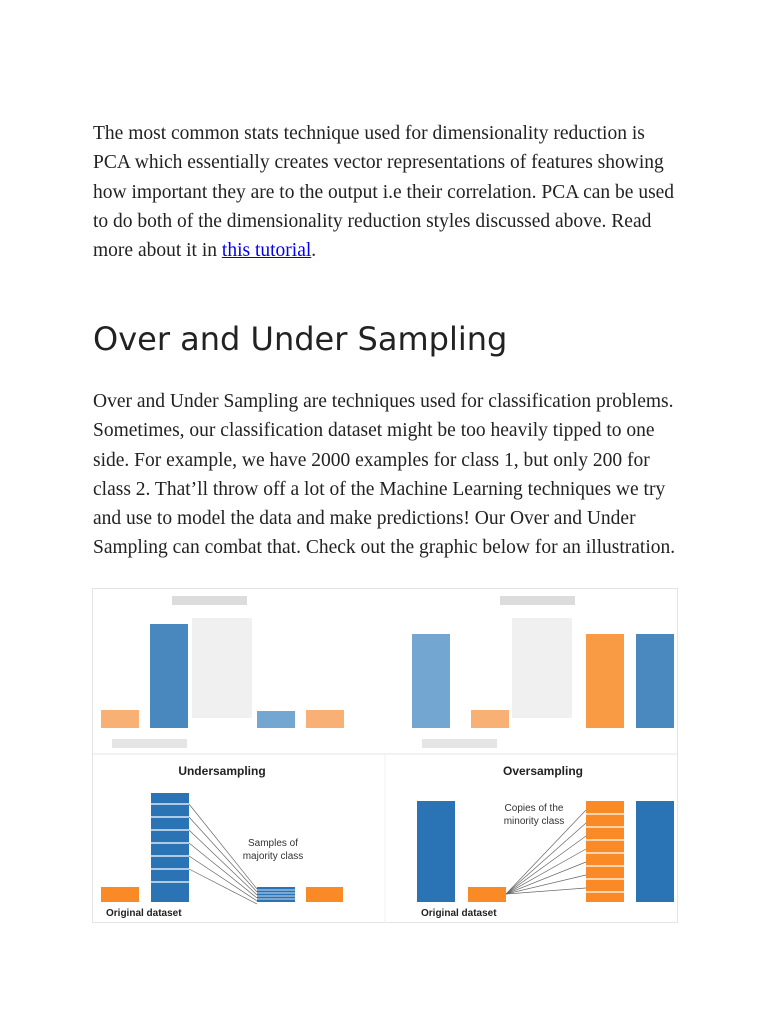 The height and width of the screenshot is (1024, 768). I want to click on oversampled-bar, so click(605, 851).